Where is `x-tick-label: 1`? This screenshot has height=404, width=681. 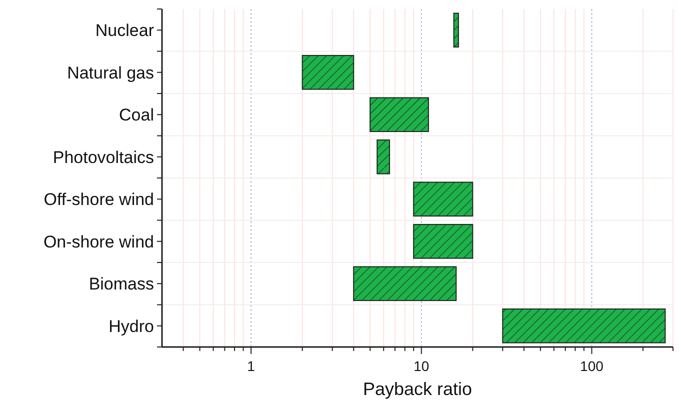 x-tick-label: 1 is located at coordinates (251, 366).